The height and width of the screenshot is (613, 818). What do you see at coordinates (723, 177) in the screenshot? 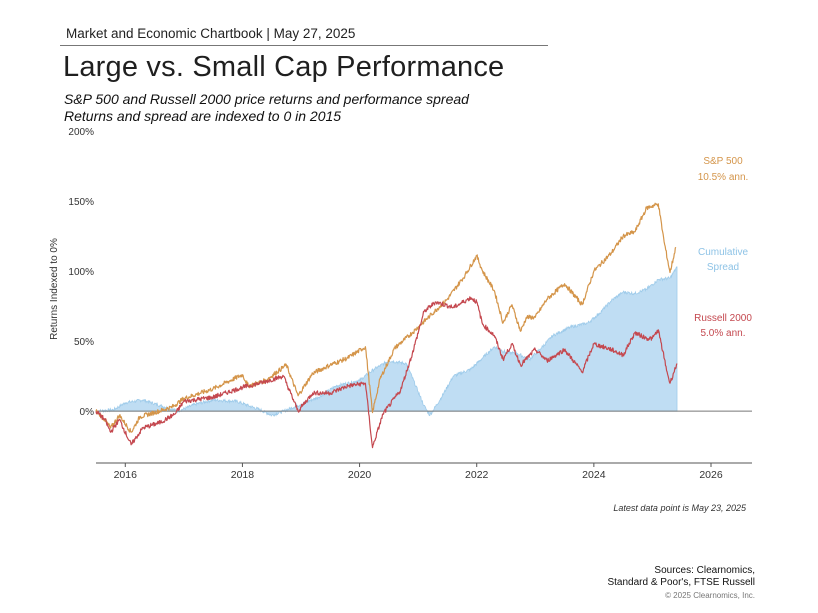
I see `series-label-s-p-500-line-2: 10.5% ann.` at bounding box center [723, 177].